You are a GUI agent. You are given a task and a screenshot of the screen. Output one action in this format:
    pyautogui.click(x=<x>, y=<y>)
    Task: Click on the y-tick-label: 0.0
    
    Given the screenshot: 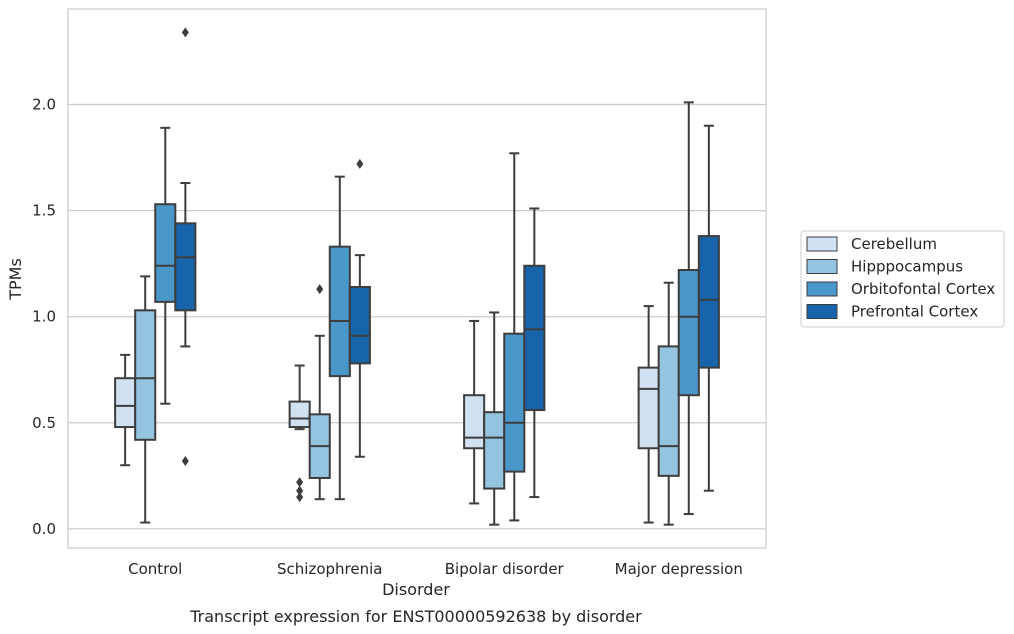 What is the action you would take?
    pyautogui.click(x=44, y=529)
    